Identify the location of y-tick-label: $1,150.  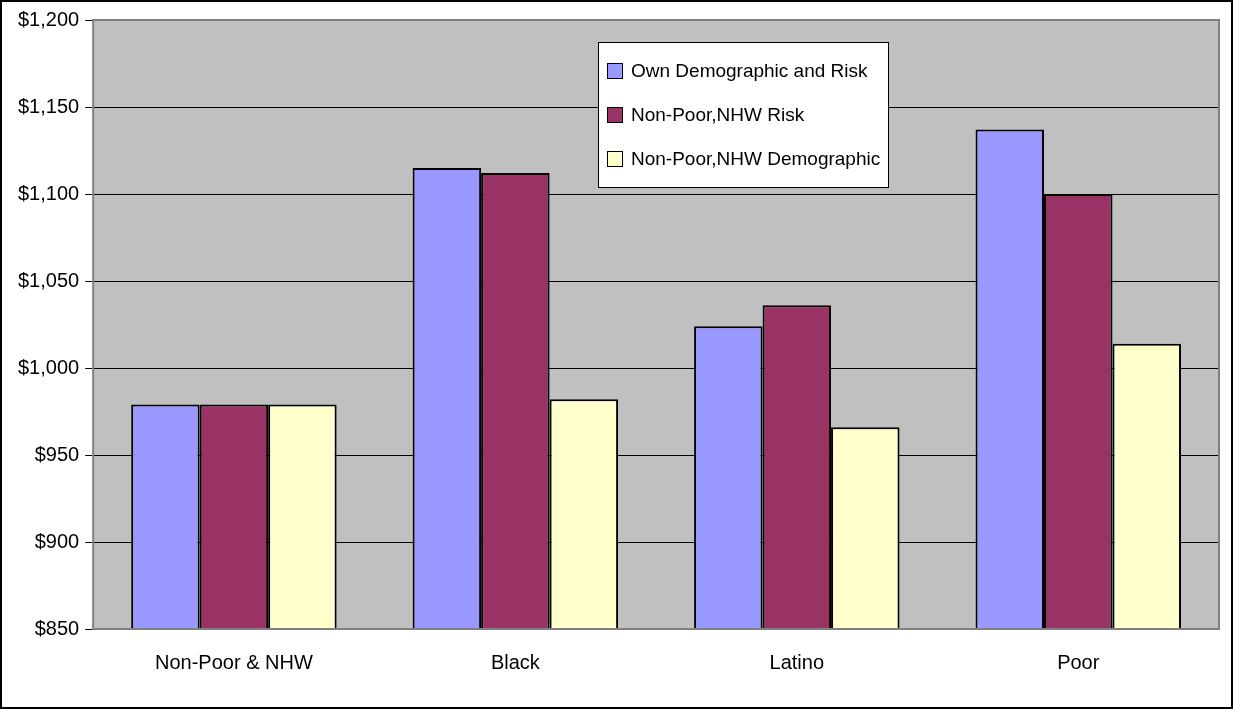
(49, 105).